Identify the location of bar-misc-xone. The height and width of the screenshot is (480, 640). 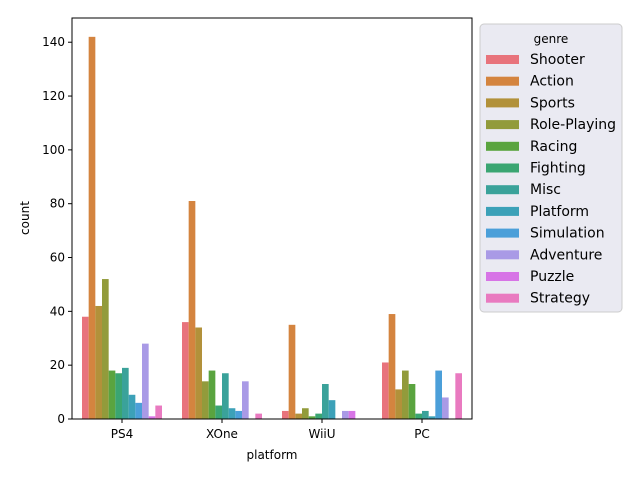
(225, 396).